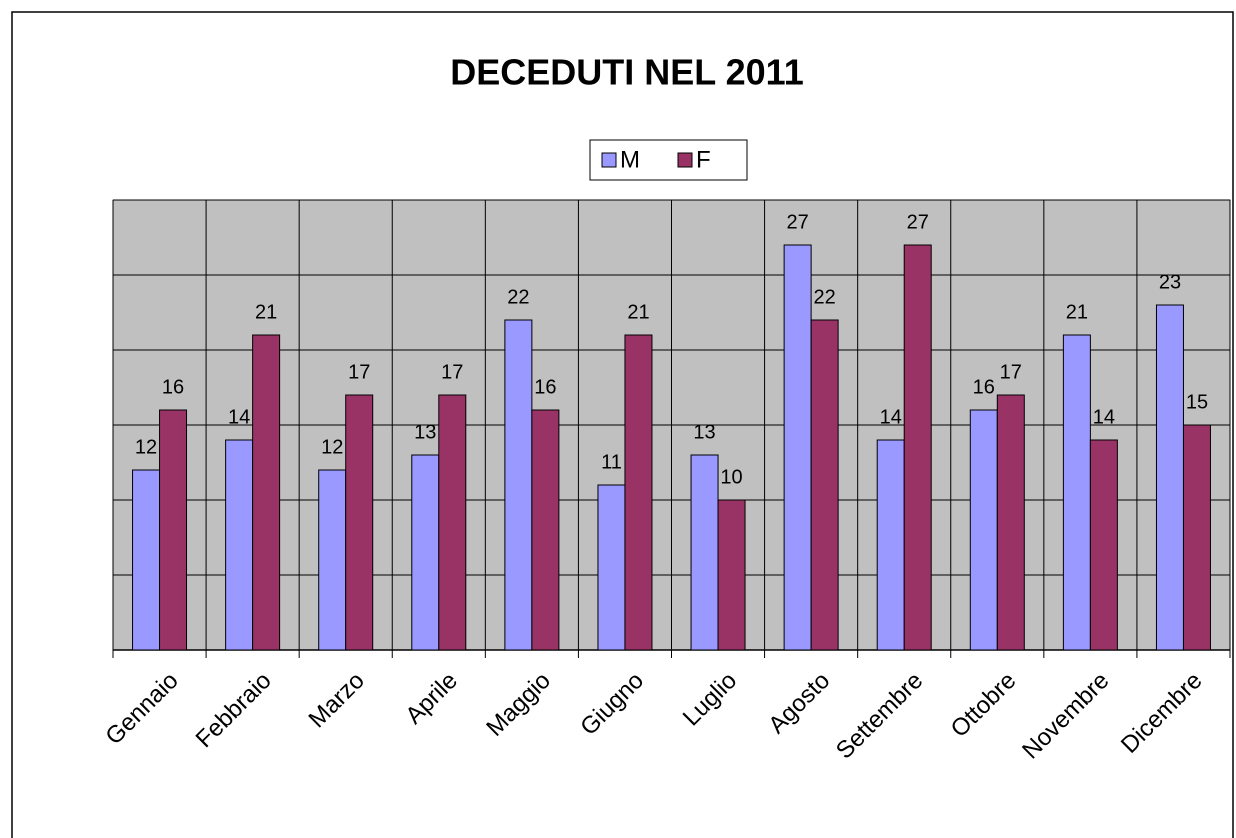  I want to click on data-label: 11, so click(611, 462).